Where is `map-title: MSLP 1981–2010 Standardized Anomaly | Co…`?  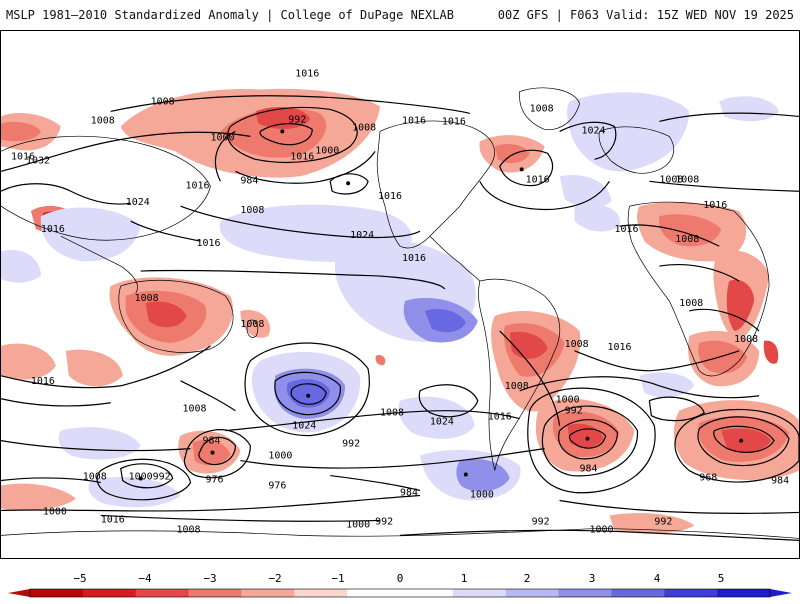 map-title: MSLP 1981–2010 Standardized Anomaly | Co… is located at coordinates (230, 15).